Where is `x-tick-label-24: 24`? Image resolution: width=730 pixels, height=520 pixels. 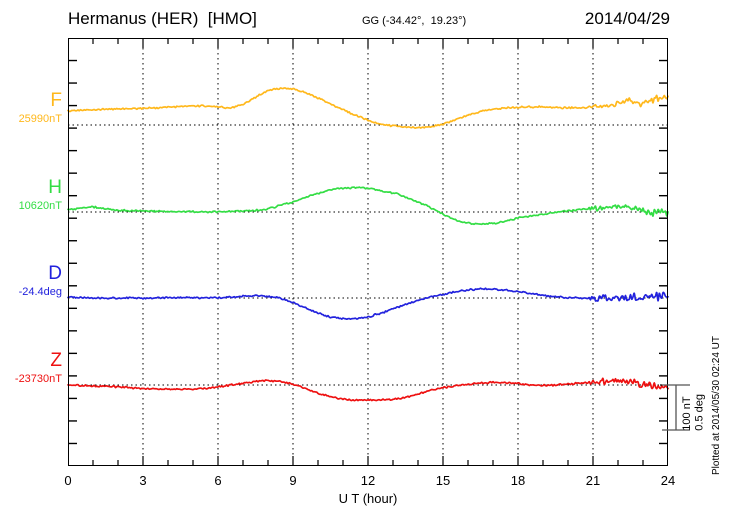 x-tick-label-24: 24 is located at coordinates (668, 480).